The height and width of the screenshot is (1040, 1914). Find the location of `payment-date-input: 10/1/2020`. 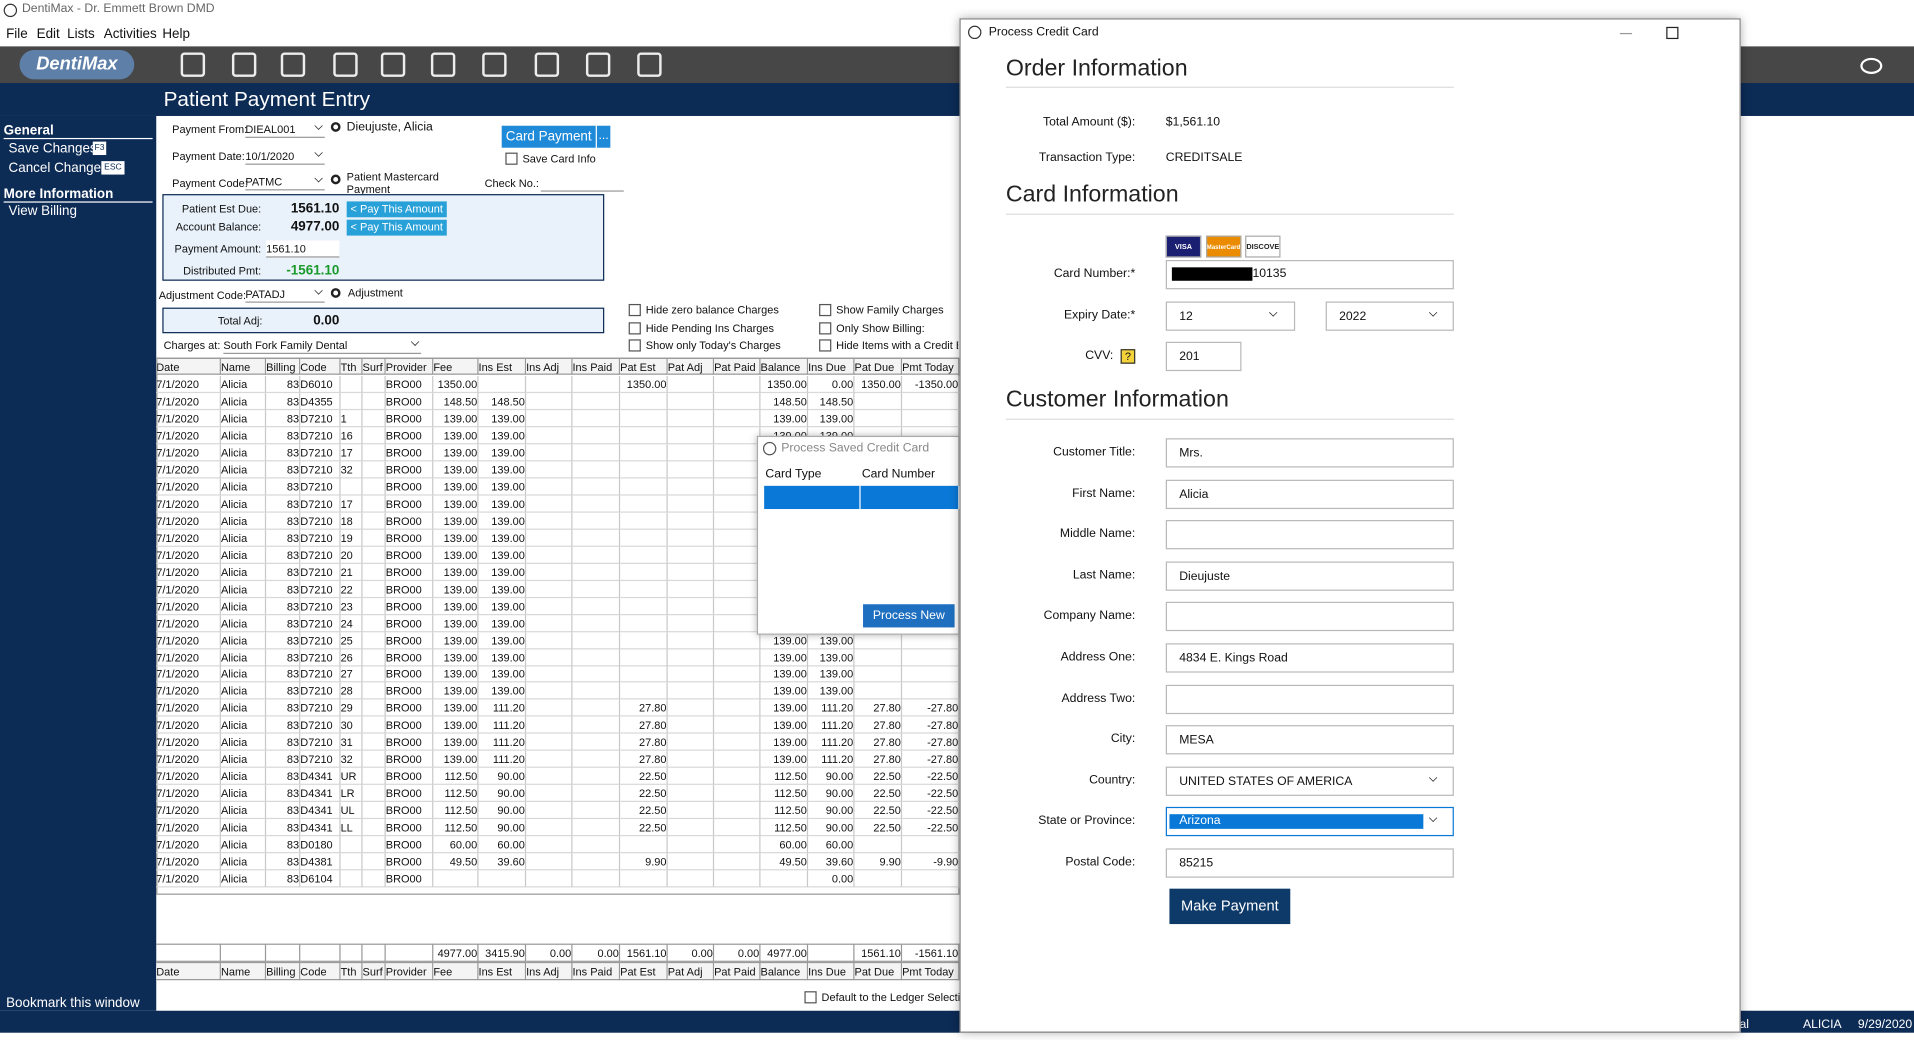

payment-date-input: 10/1/2020 is located at coordinates (285, 157).